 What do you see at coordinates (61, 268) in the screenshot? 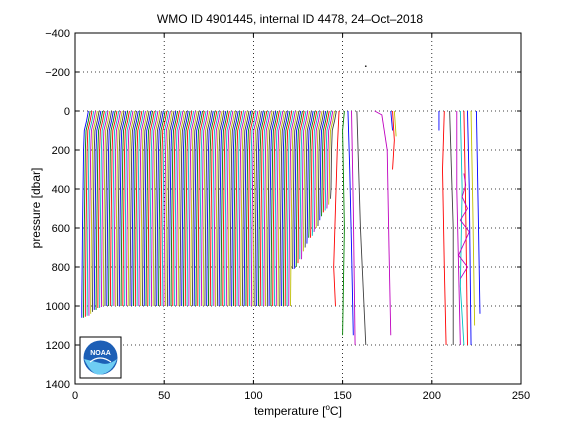
I see `y-tick-label: 800` at bounding box center [61, 268].